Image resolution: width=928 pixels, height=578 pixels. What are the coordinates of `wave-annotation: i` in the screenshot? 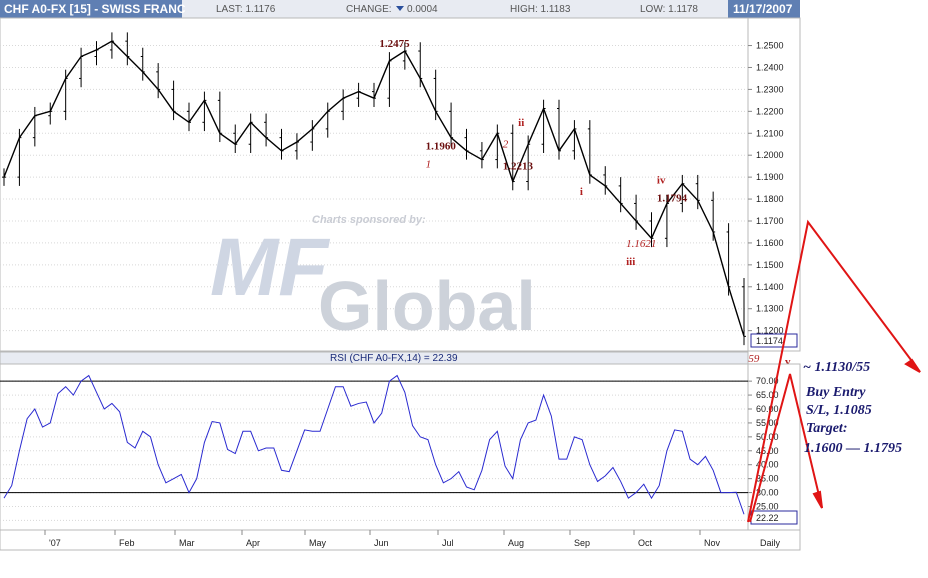 It's located at (581, 192).